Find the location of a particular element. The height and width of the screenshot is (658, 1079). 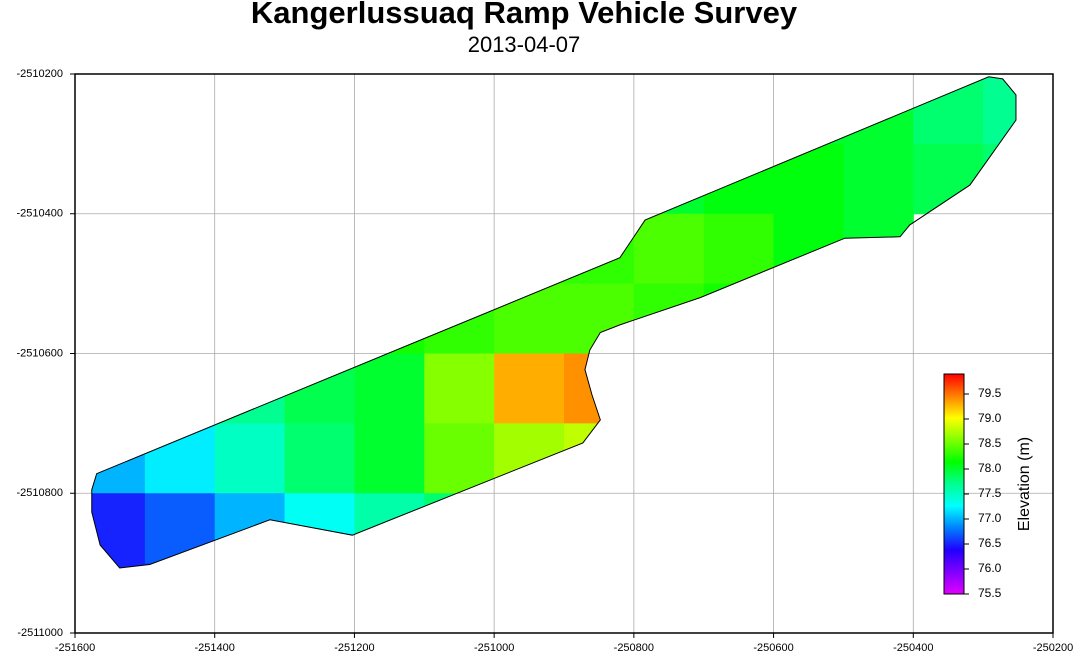

colorbar-tick-label: 79.5 is located at coordinates (990, 393).